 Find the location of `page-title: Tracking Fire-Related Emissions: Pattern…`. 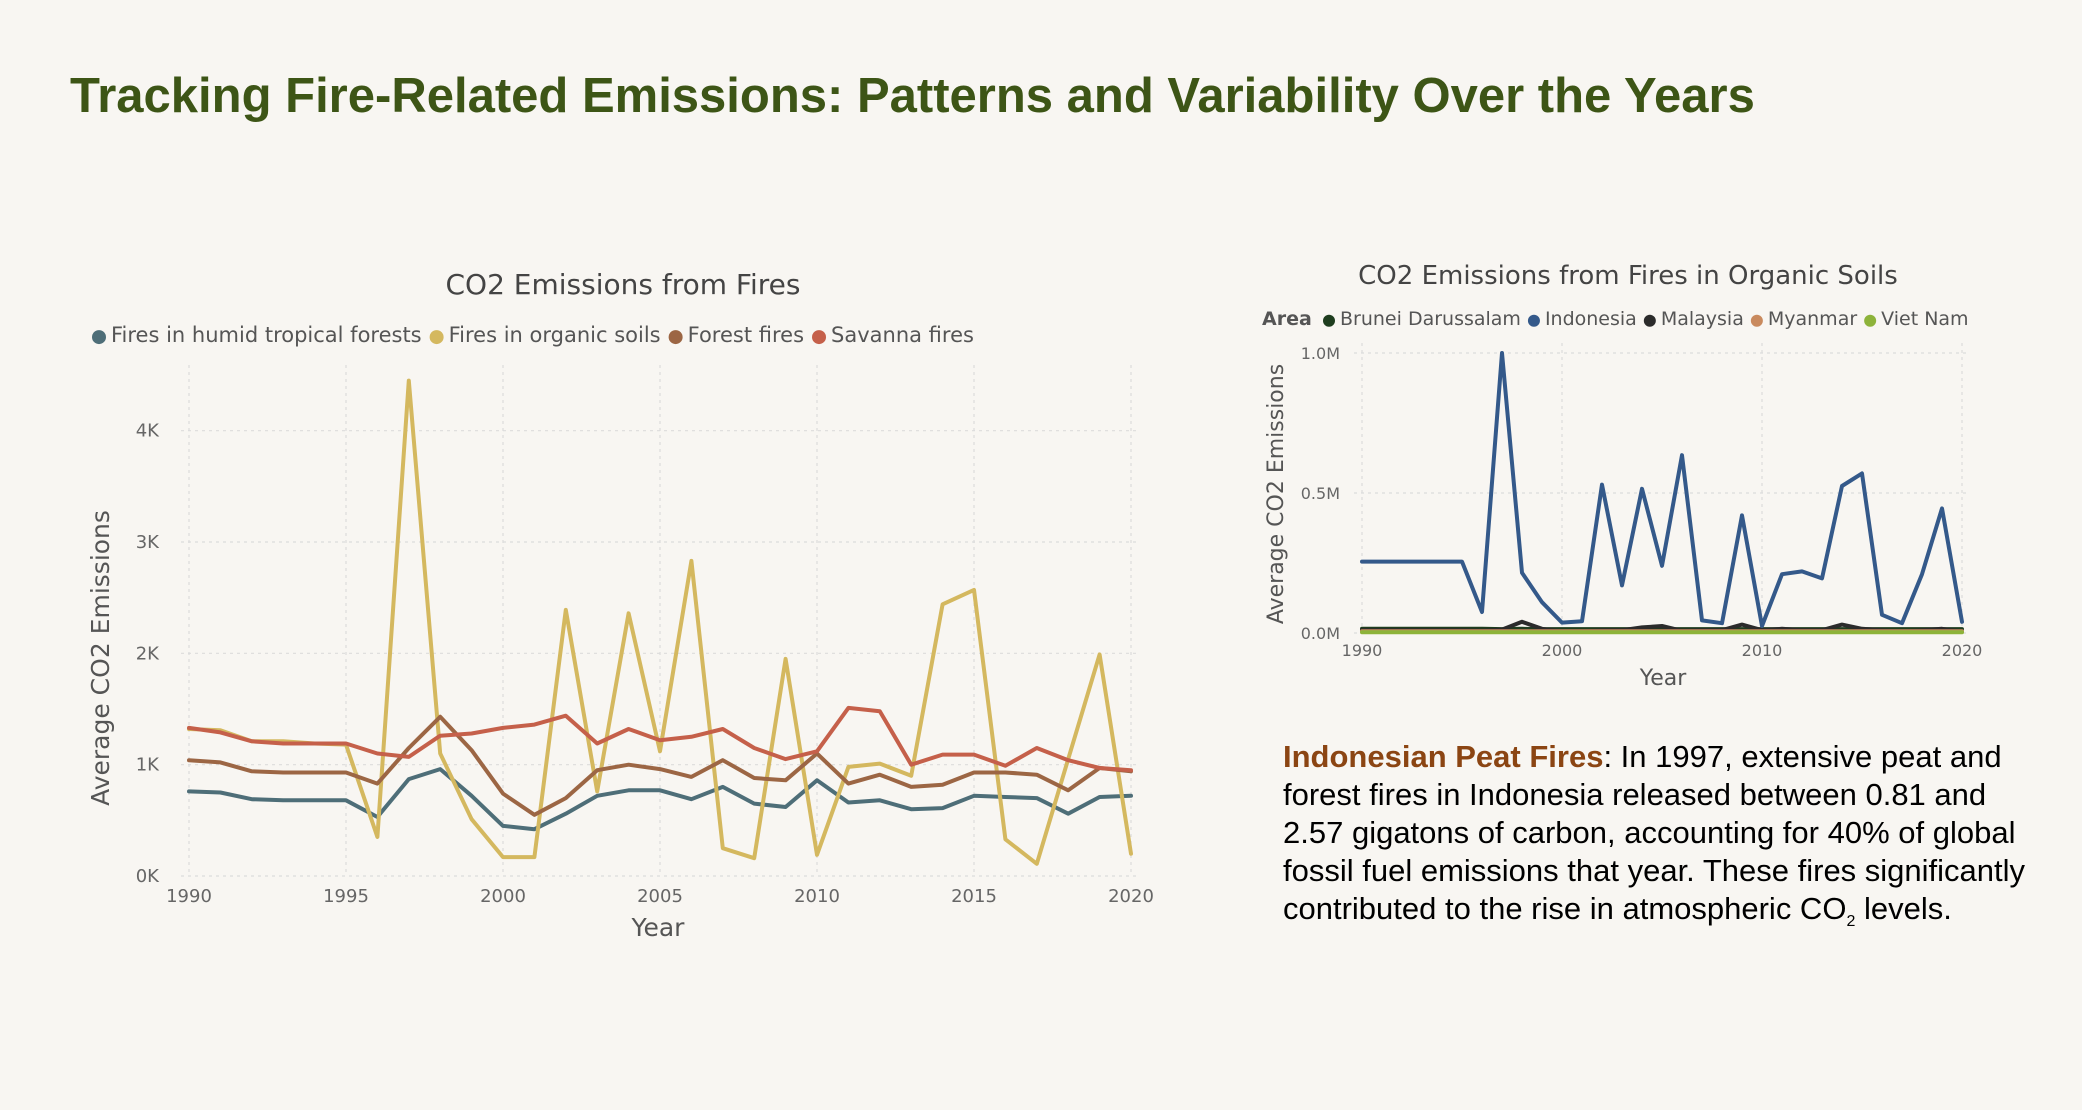

page-title: Tracking Fire-Related Emissions: Pattern… is located at coordinates (912, 96).